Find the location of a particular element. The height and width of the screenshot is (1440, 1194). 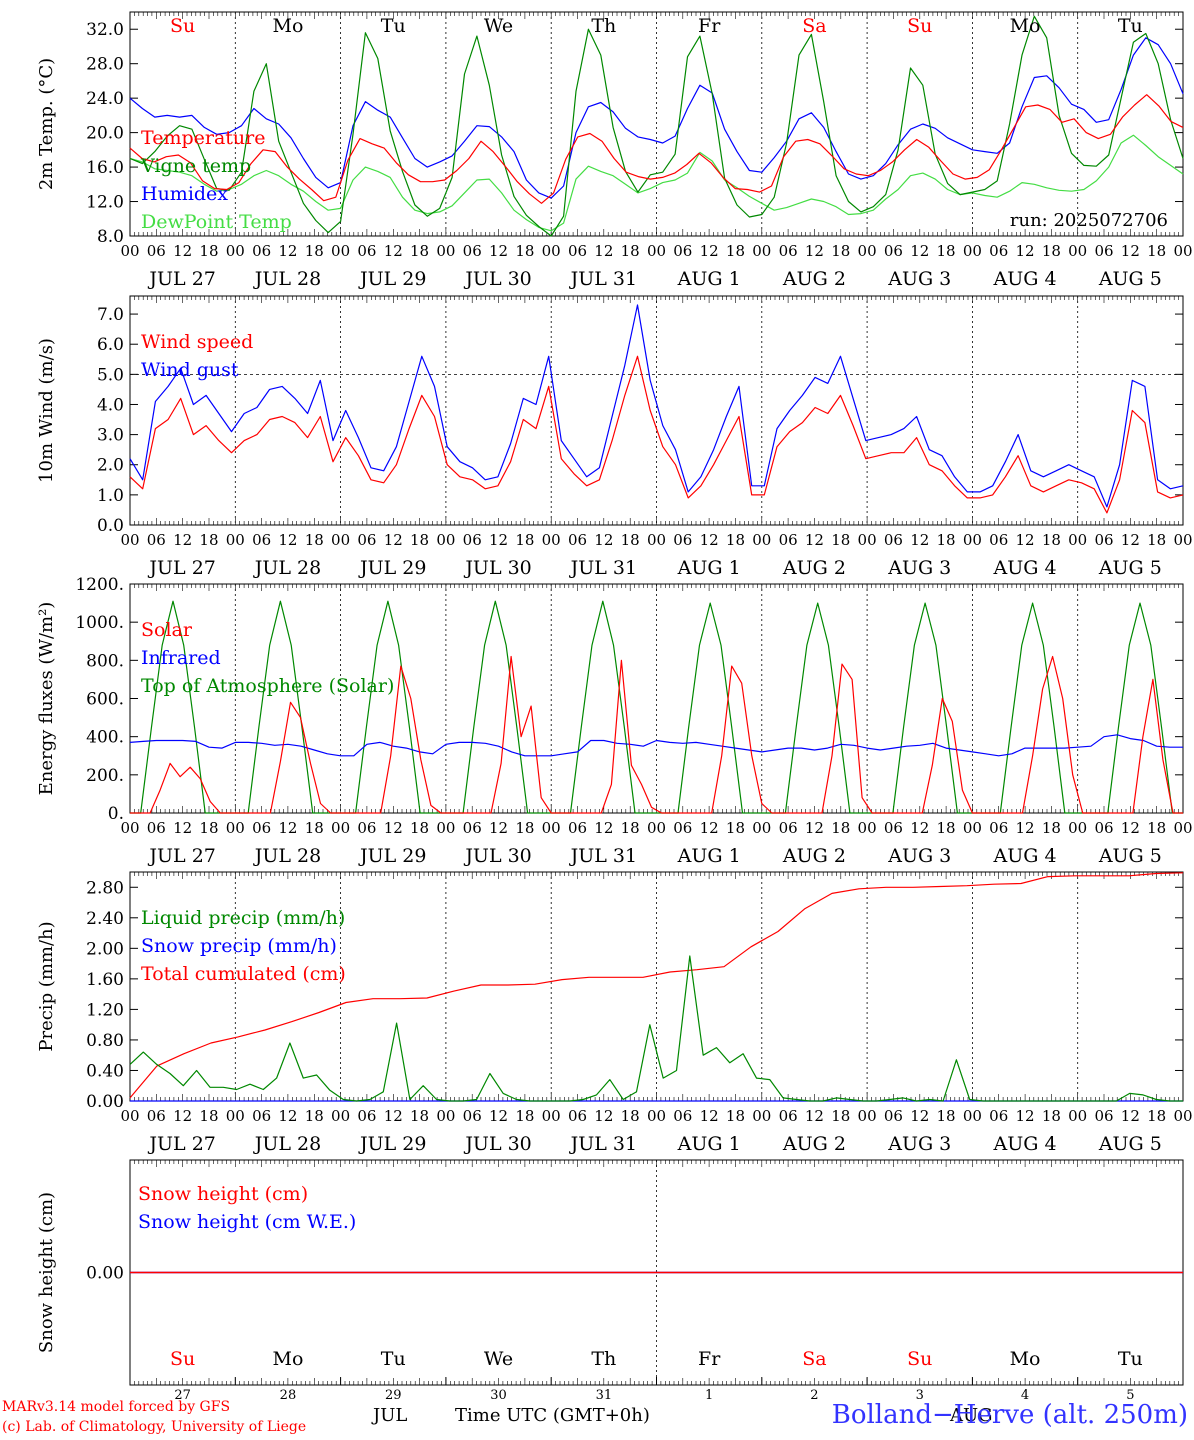

day-number: 3 is located at coordinates (920, 1395).